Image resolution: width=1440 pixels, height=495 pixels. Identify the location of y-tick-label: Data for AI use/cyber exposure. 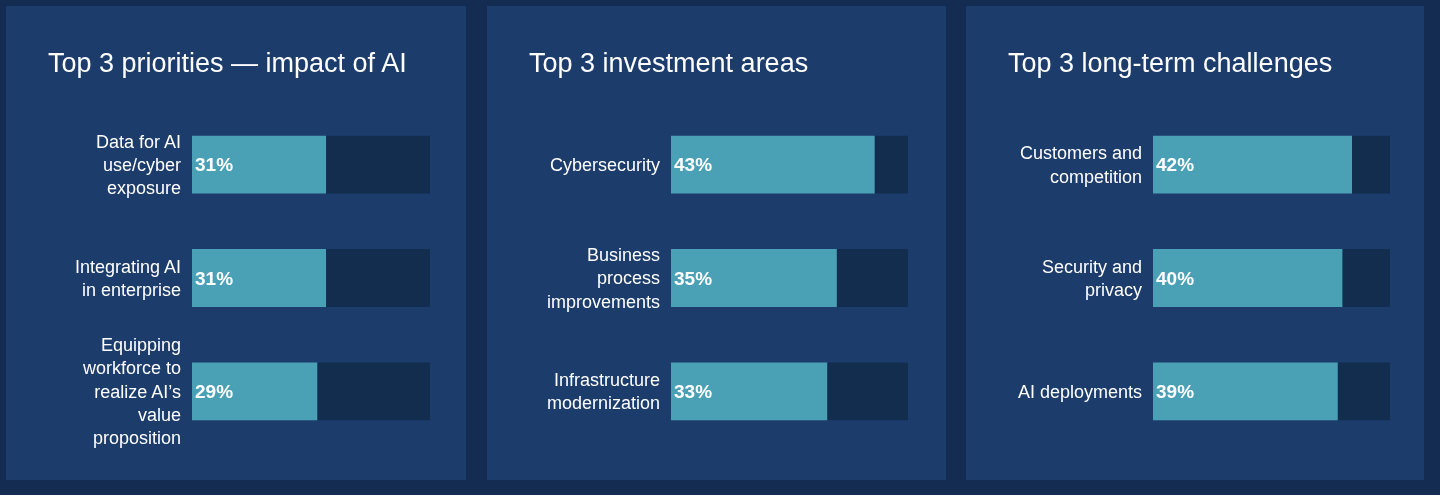
(138, 165).